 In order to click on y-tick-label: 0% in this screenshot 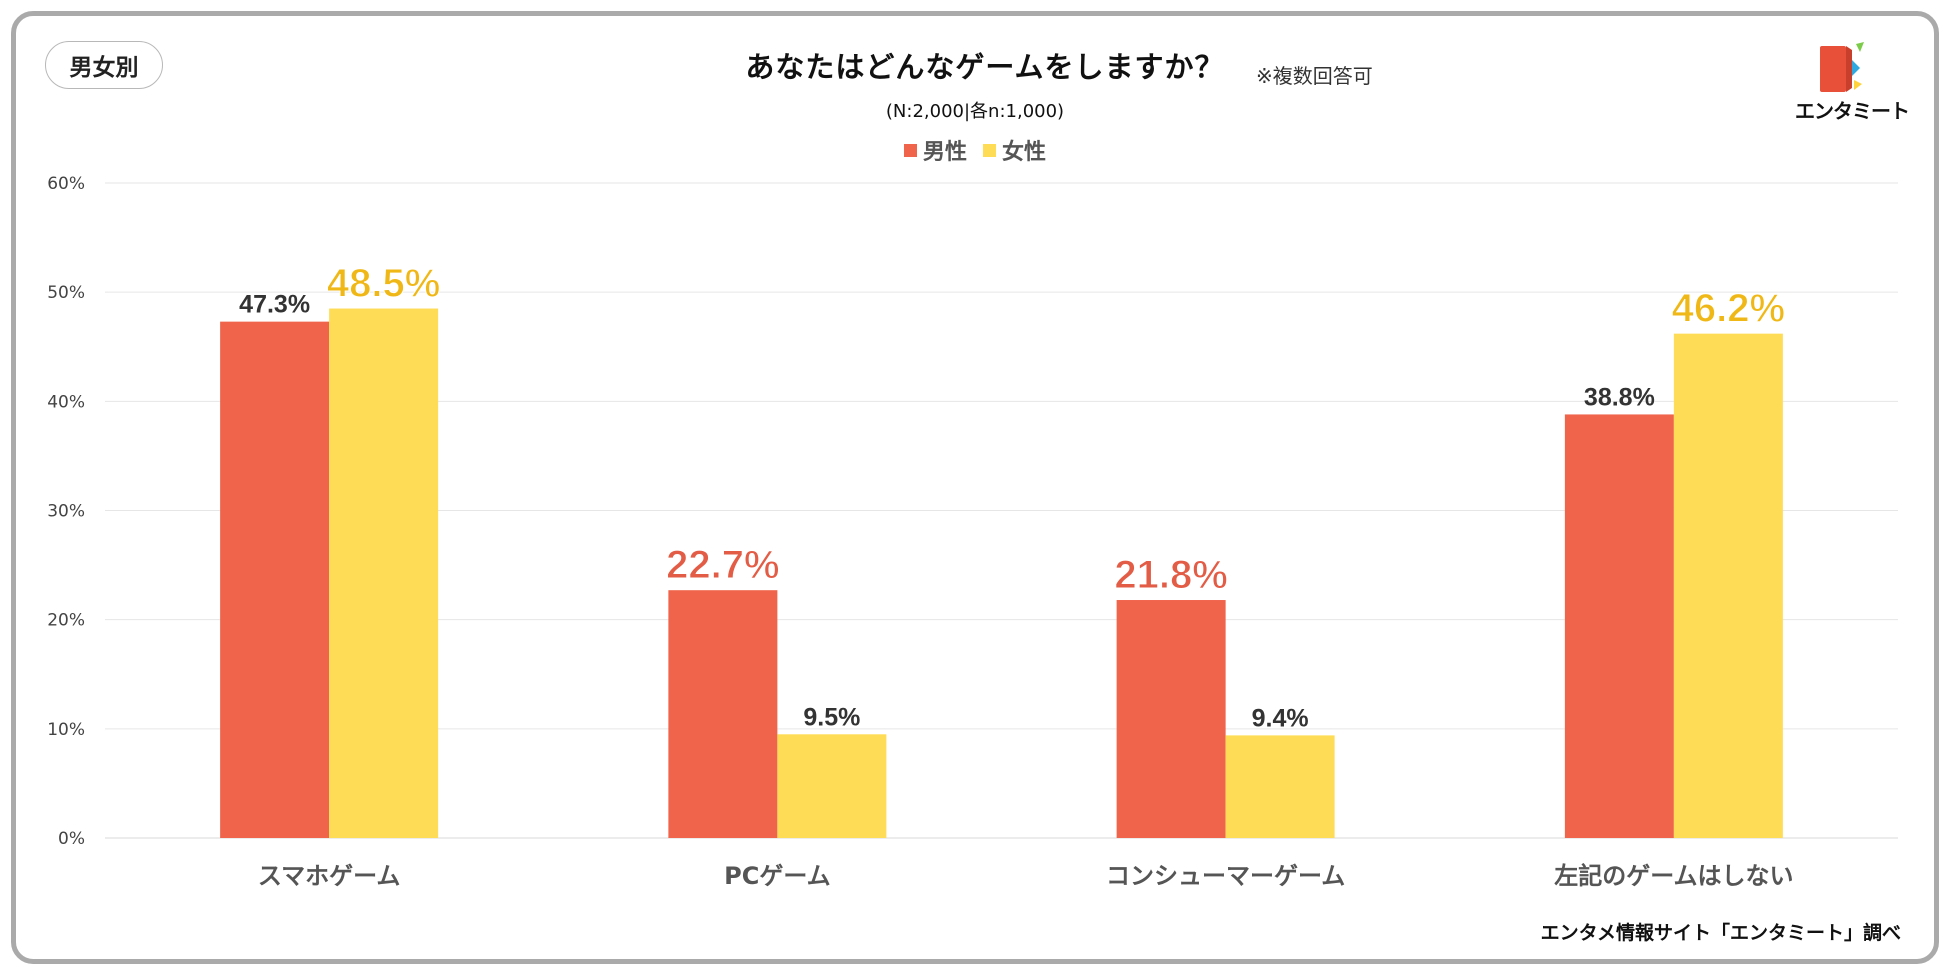, I will do `click(71, 839)`.